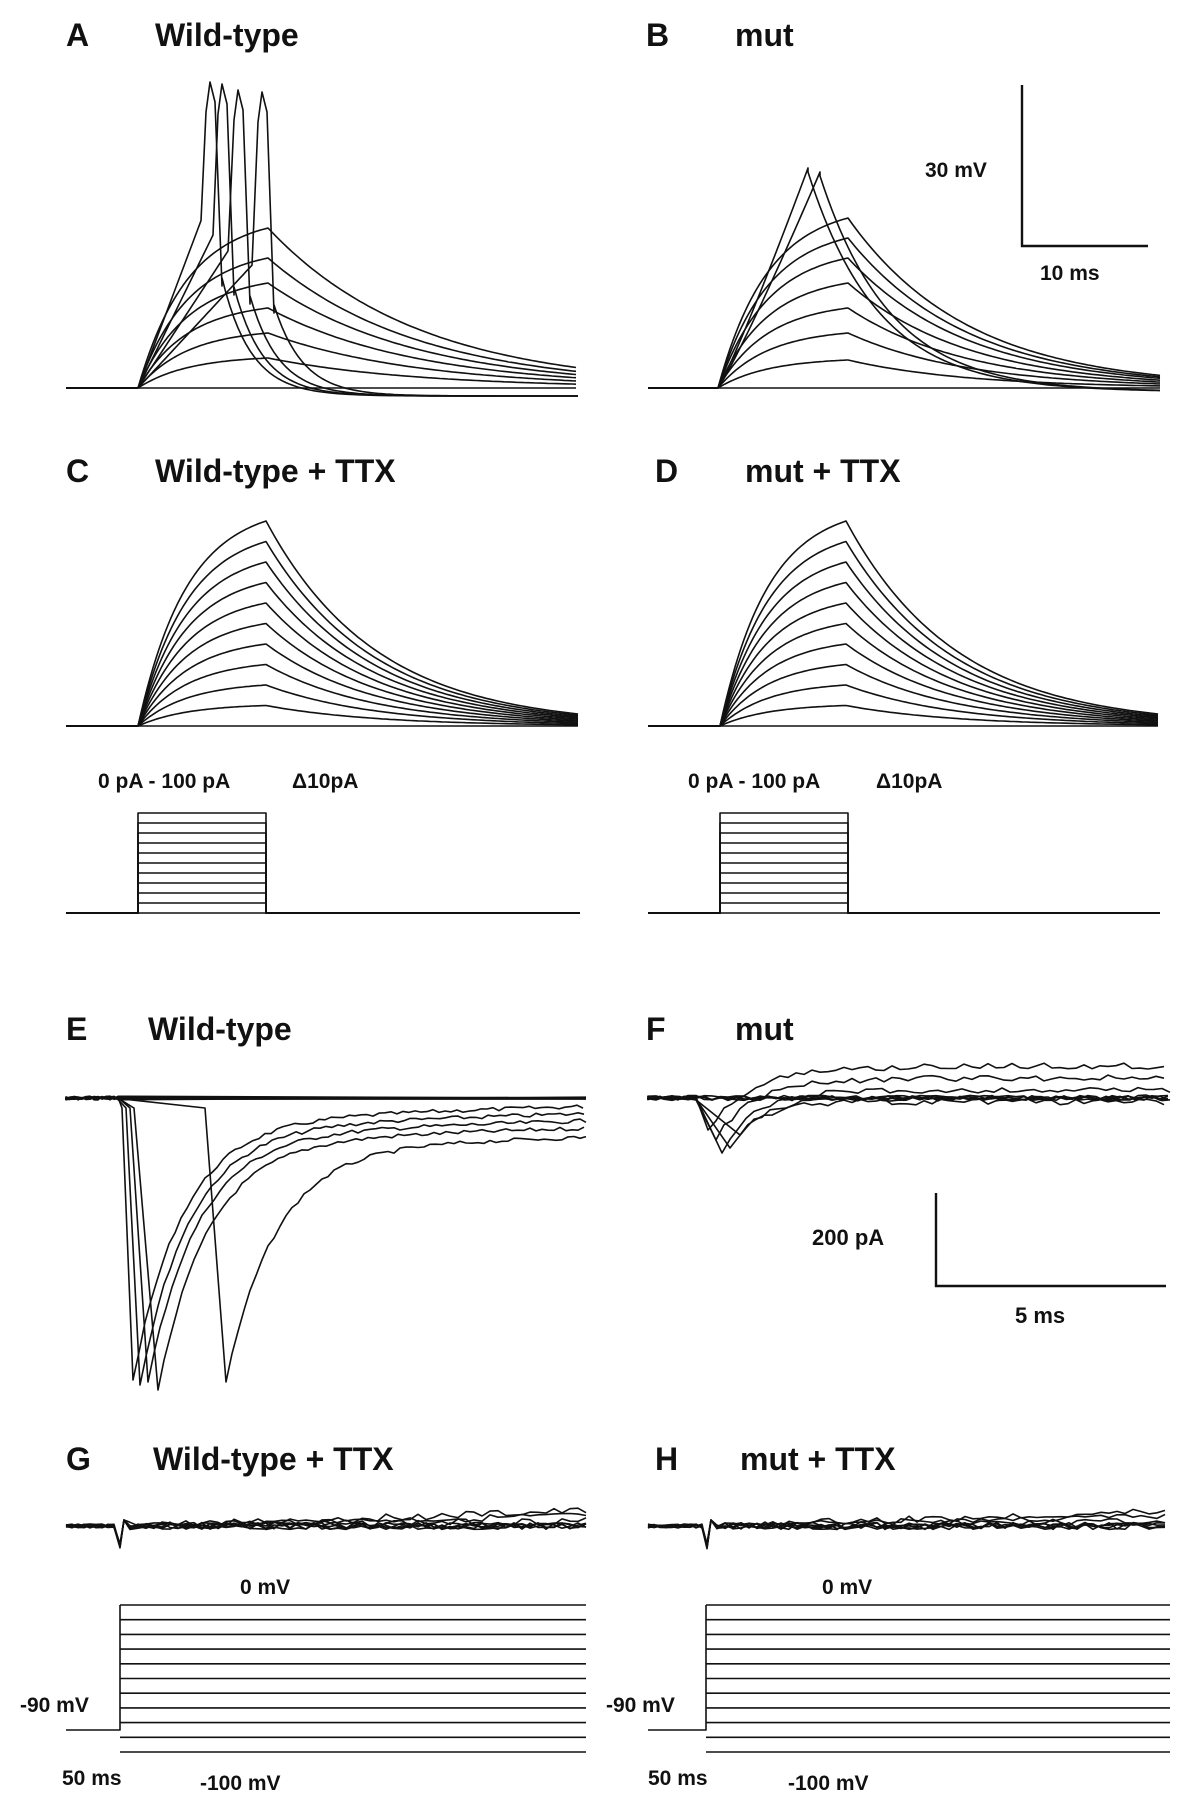 Image resolution: width=1201 pixels, height=1800 pixels. I want to click on scale-bar-current: 200 pA 5 ms, so click(989, 1260).